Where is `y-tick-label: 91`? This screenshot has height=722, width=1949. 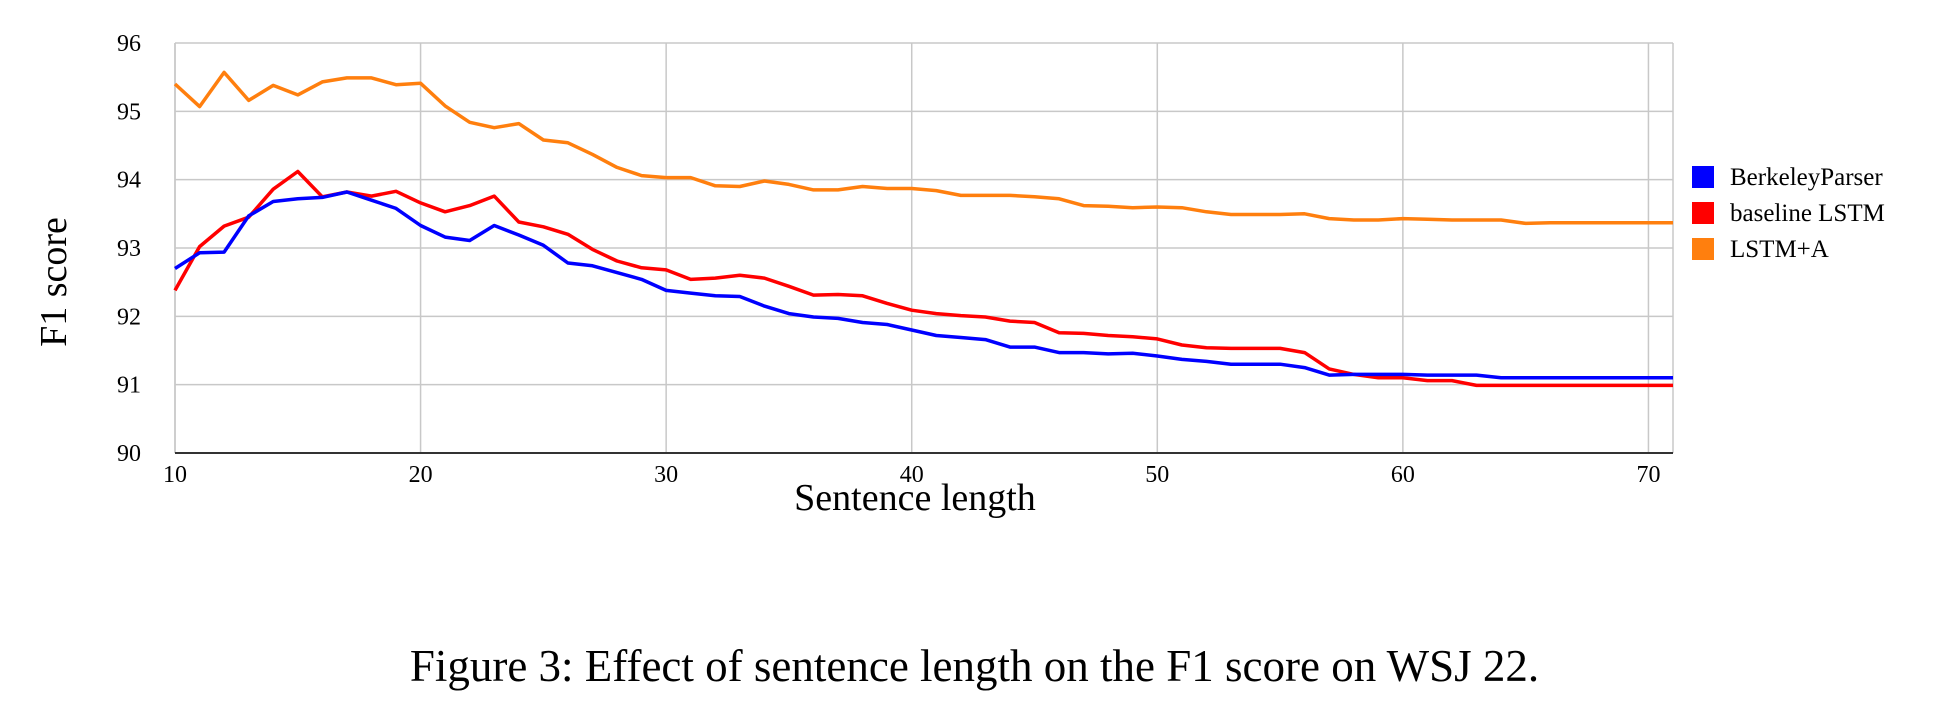
y-tick-label: 91 is located at coordinates (129, 386).